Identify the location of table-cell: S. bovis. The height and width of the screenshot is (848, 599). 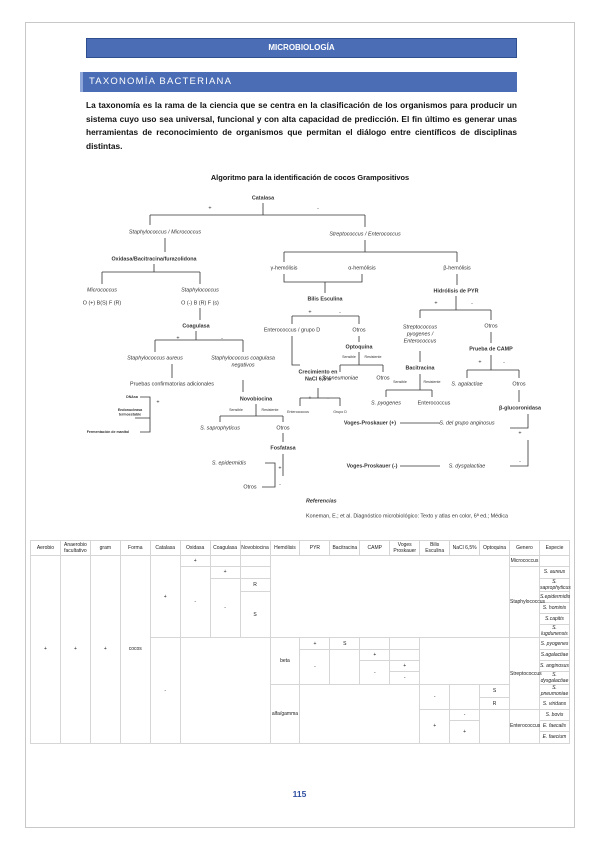
(554, 714).